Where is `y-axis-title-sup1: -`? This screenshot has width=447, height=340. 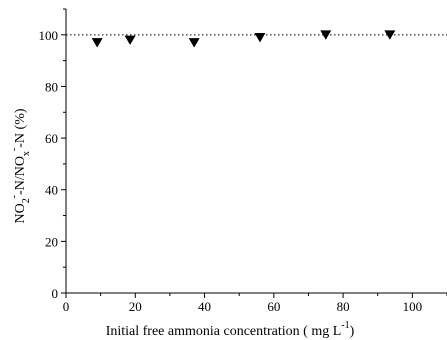 y-axis-title-sup1: - is located at coordinates (14, 196).